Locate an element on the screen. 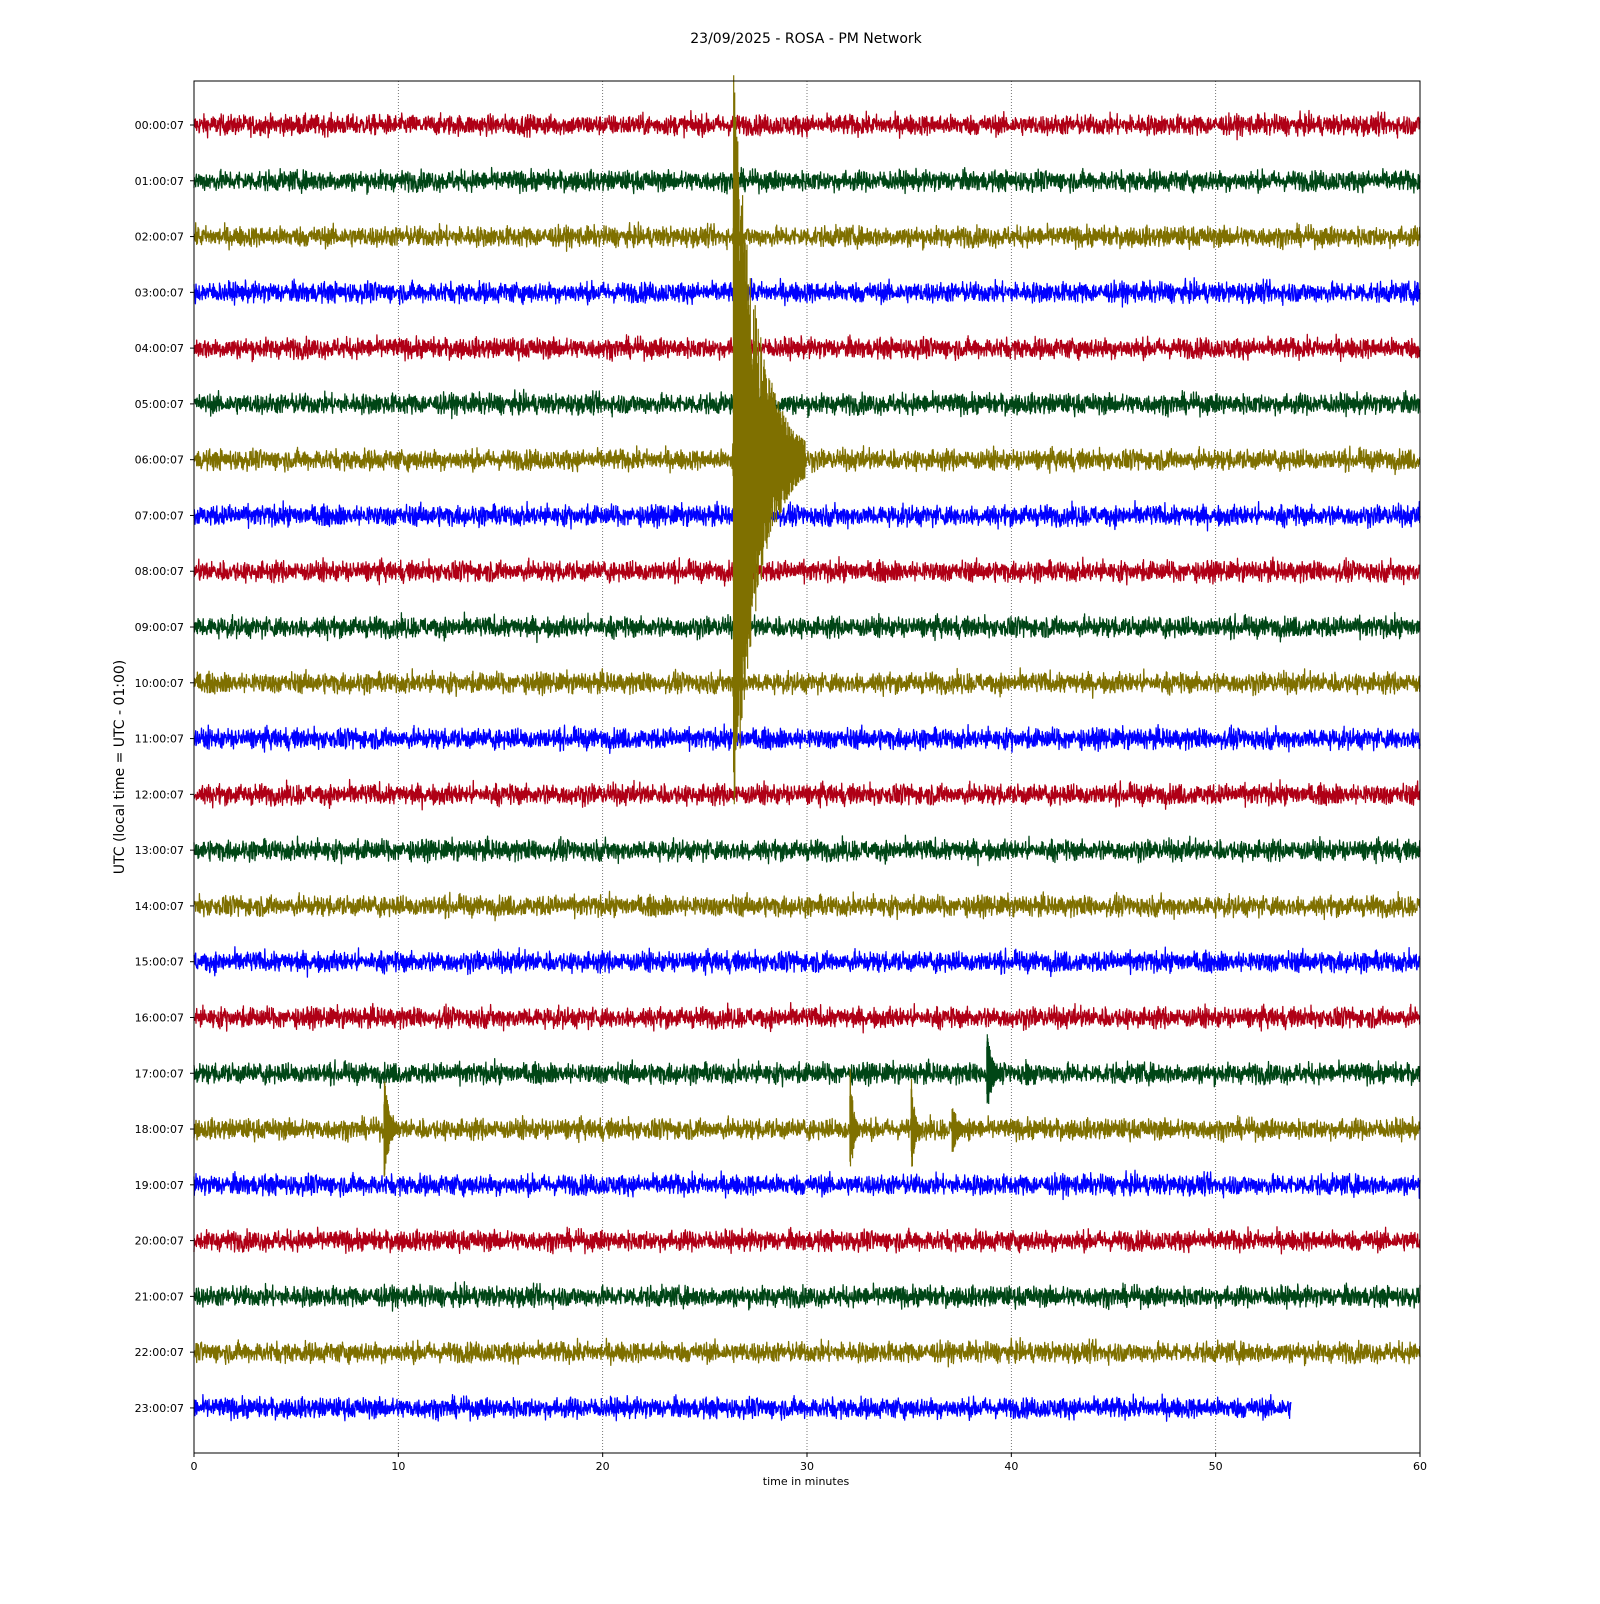  y-tick-label: 11:00:07 is located at coordinates (159, 739).